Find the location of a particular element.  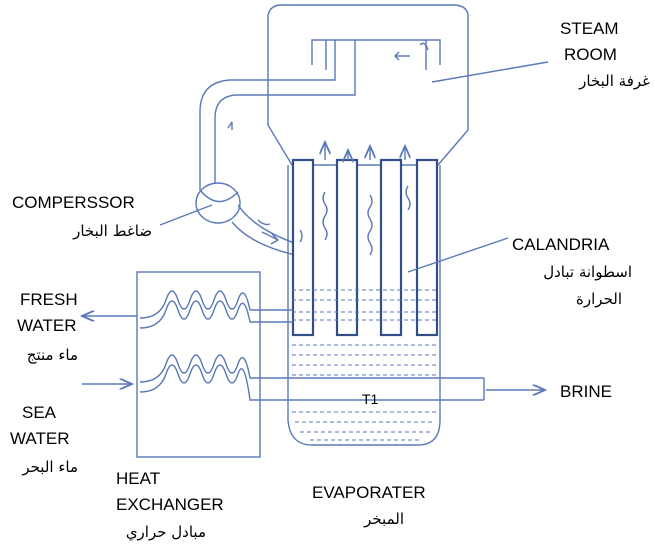

fresh-water-label-1: FRESH is located at coordinates (49, 299).